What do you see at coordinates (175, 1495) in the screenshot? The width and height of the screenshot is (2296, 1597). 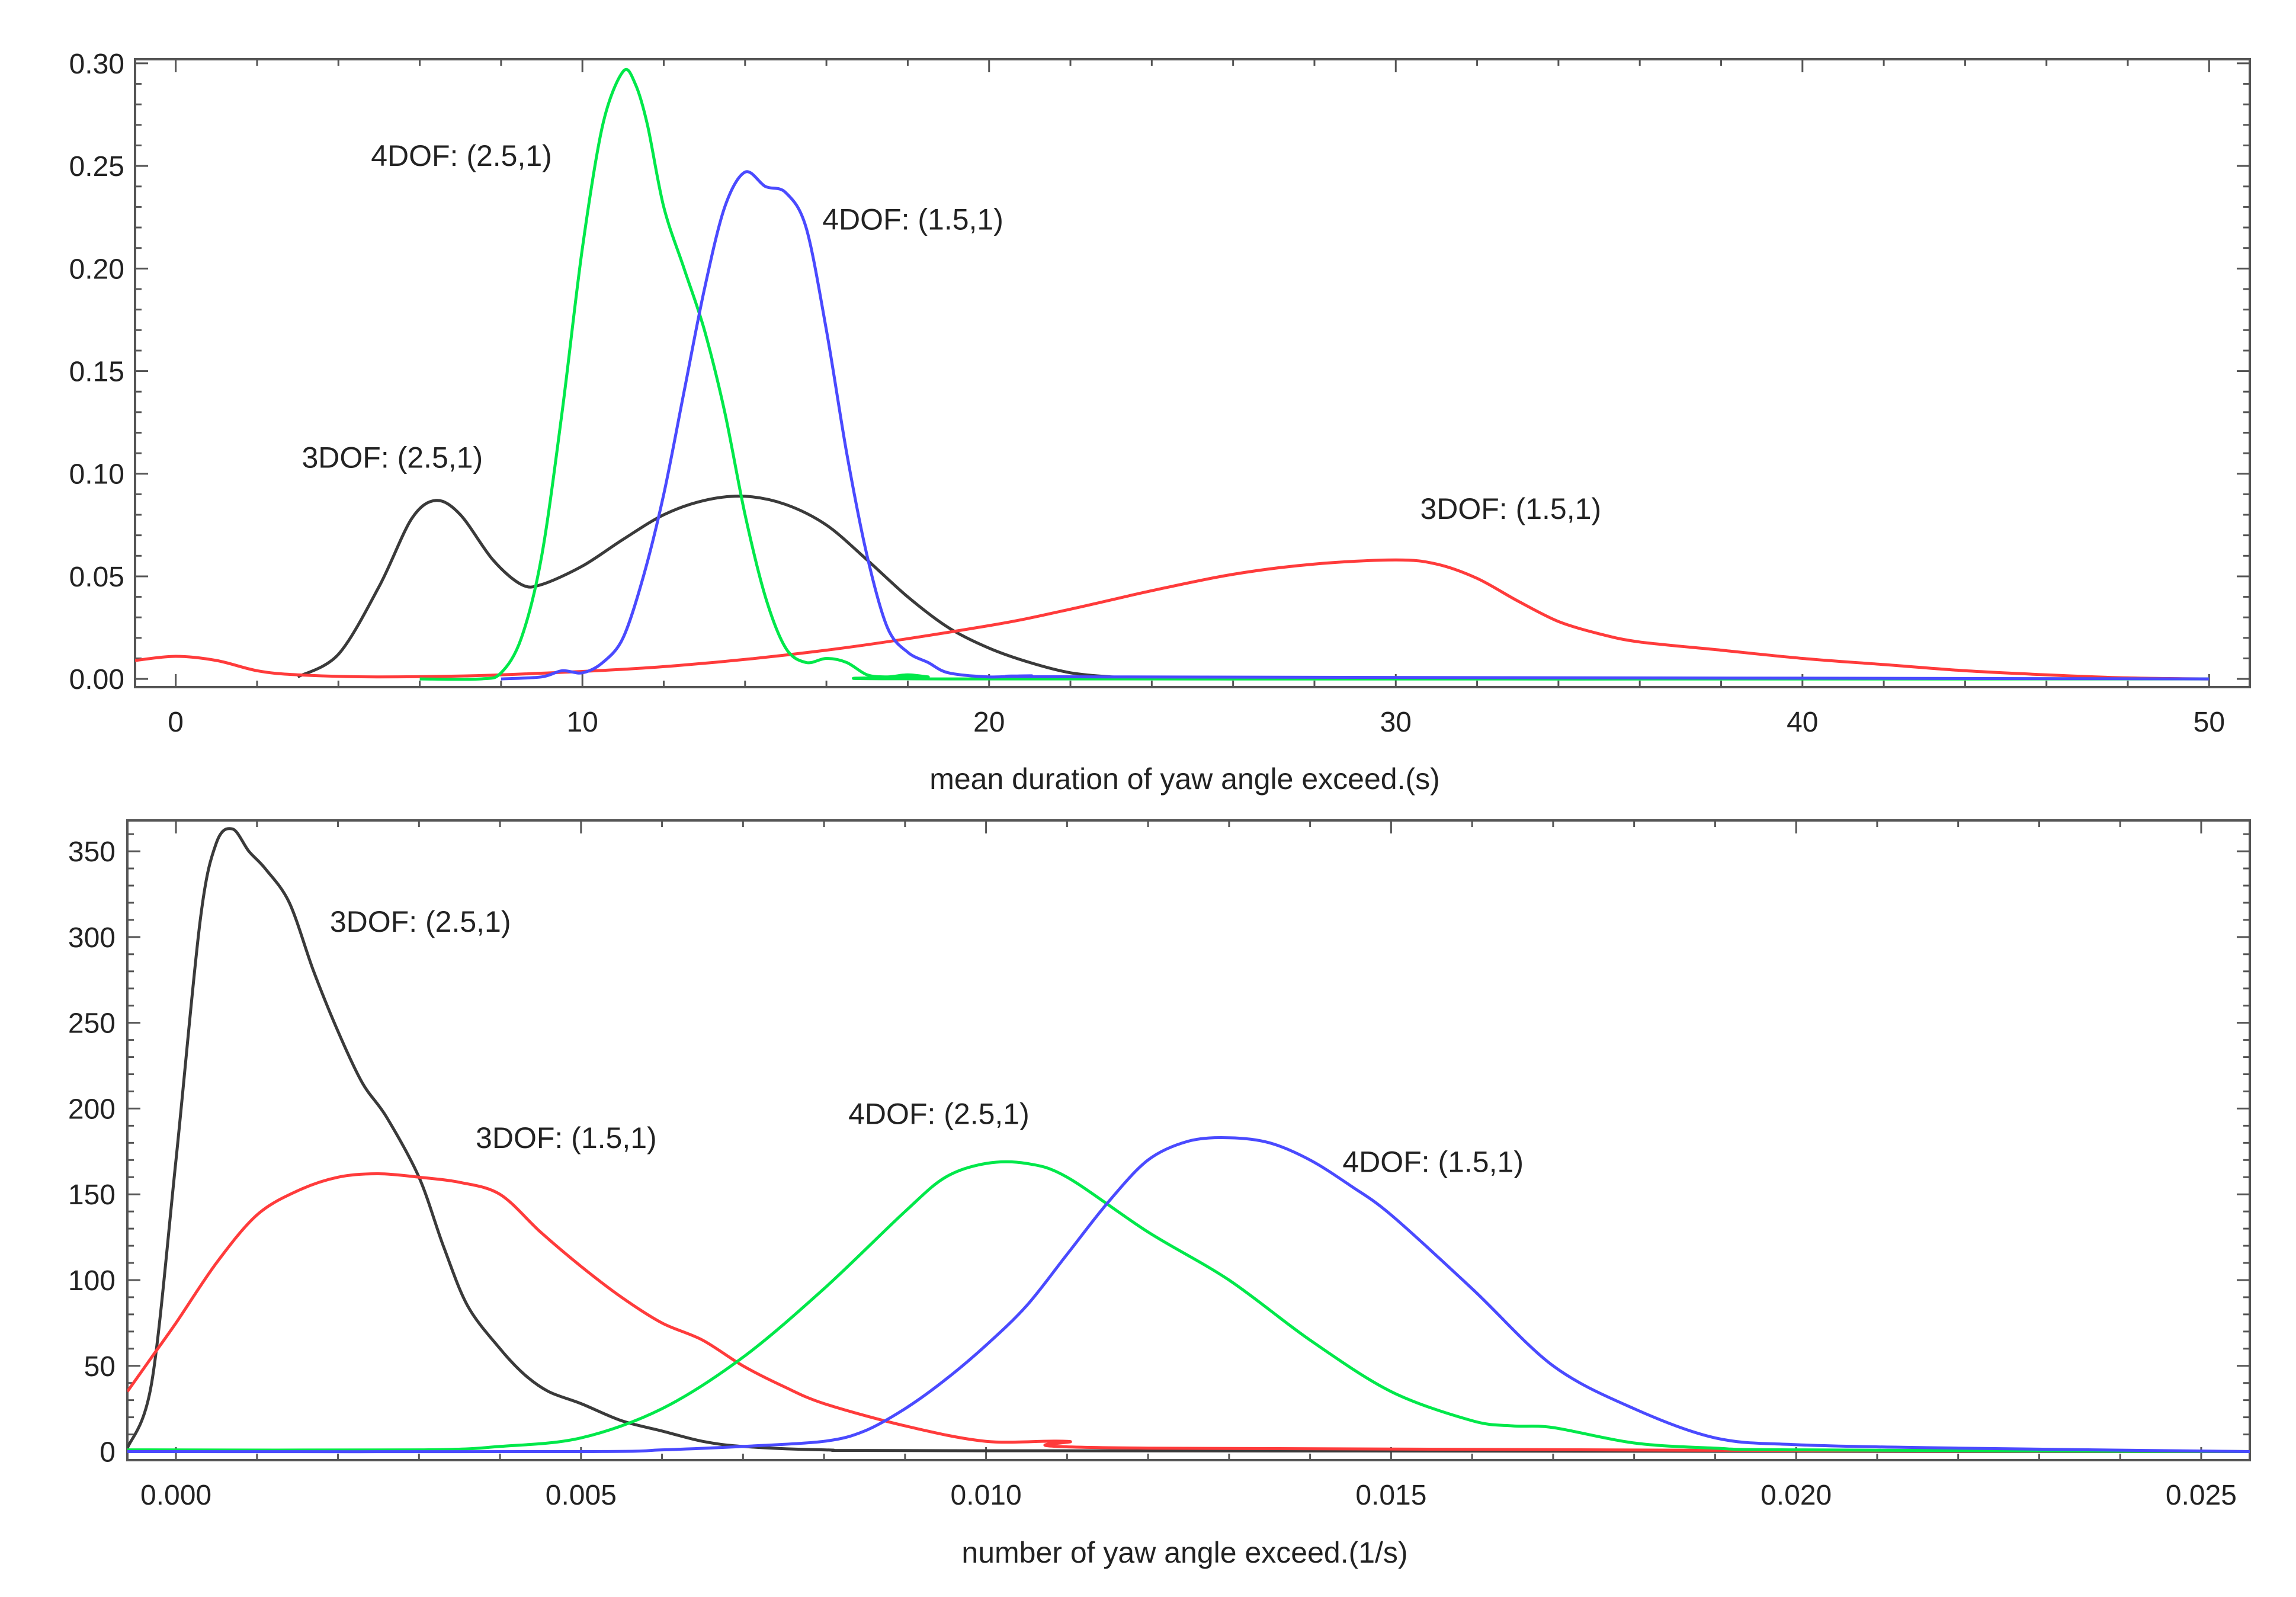 I see `x-tick-label: 0.000` at bounding box center [175, 1495].